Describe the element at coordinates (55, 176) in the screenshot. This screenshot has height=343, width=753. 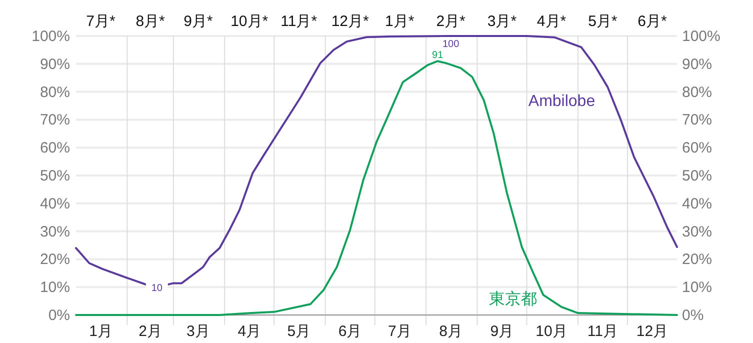
I see `y-tick-label: 50%` at that location.